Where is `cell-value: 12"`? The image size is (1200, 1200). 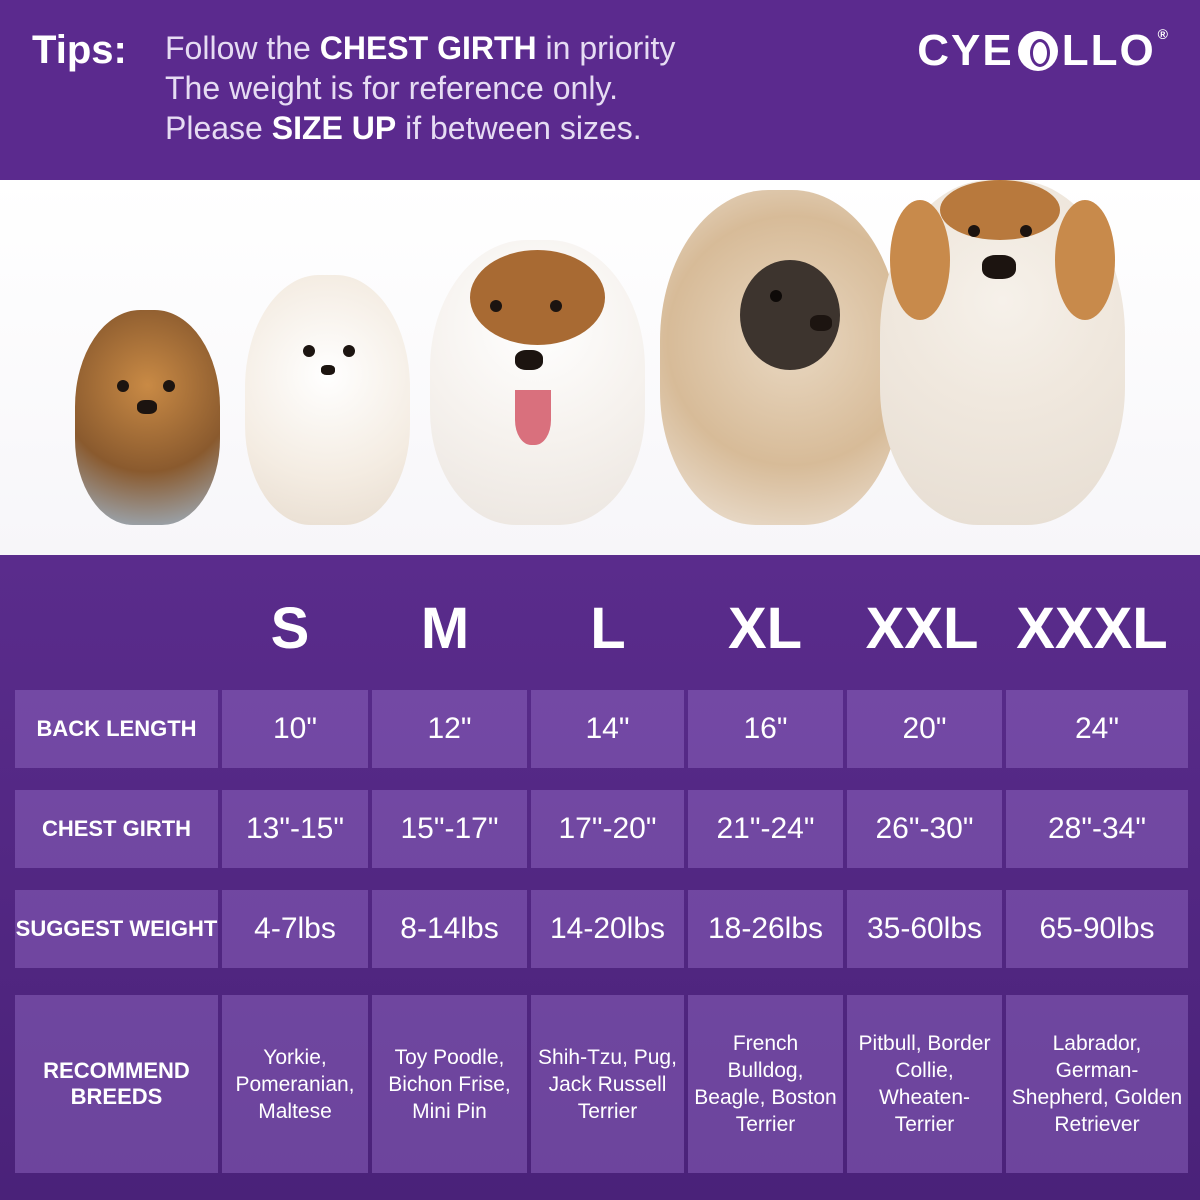
cell-value: 12" is located at coordinates (449, 729).